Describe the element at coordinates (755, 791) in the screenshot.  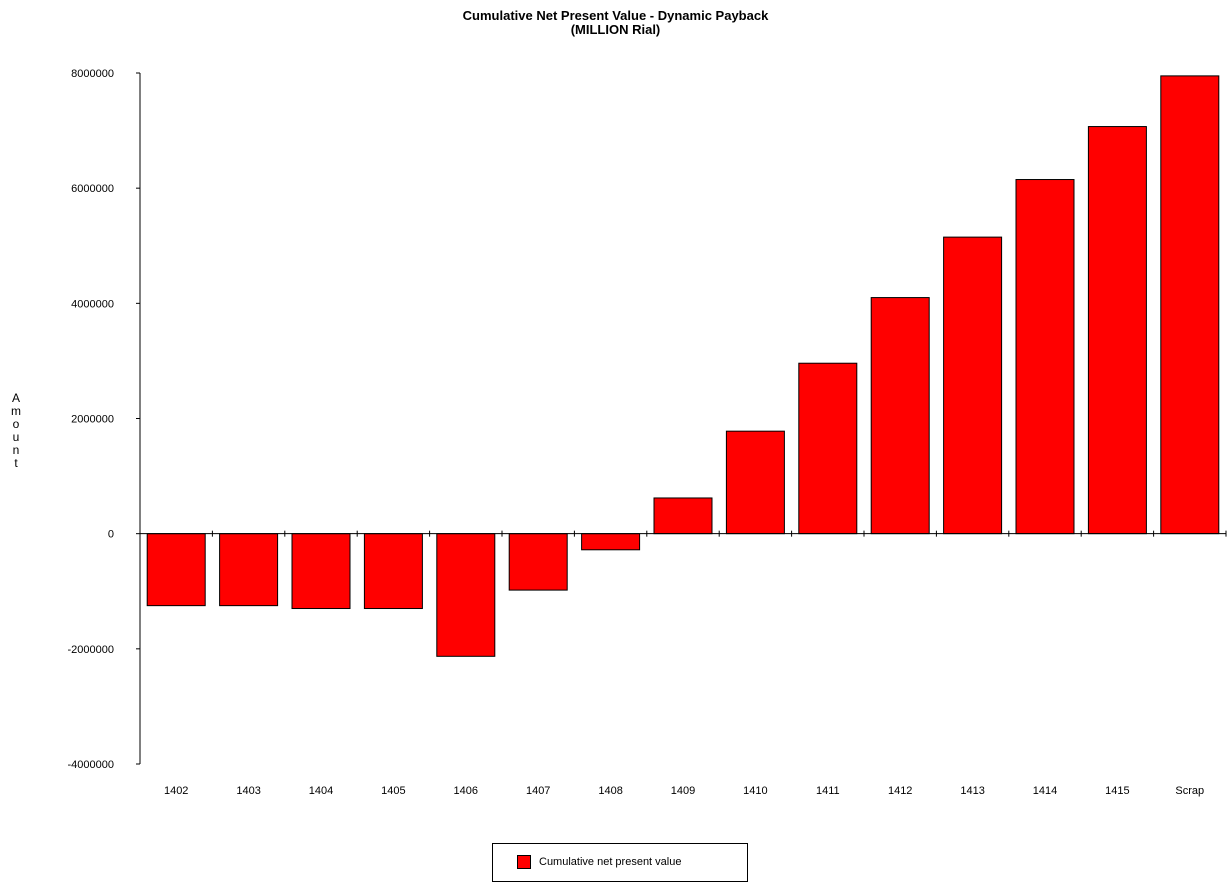
I see `x-tick-label-1410: 1410` at that location.